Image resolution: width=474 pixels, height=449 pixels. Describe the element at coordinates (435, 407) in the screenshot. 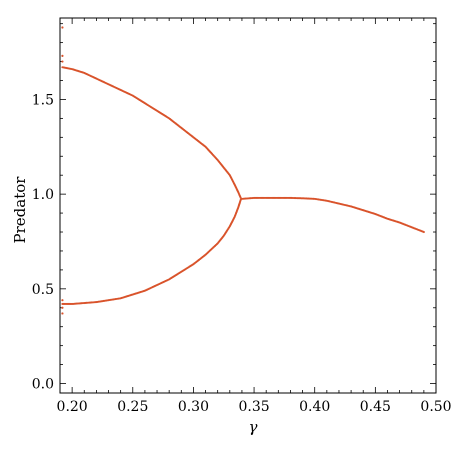

I see `x-tick-label: 0.50` at that location.